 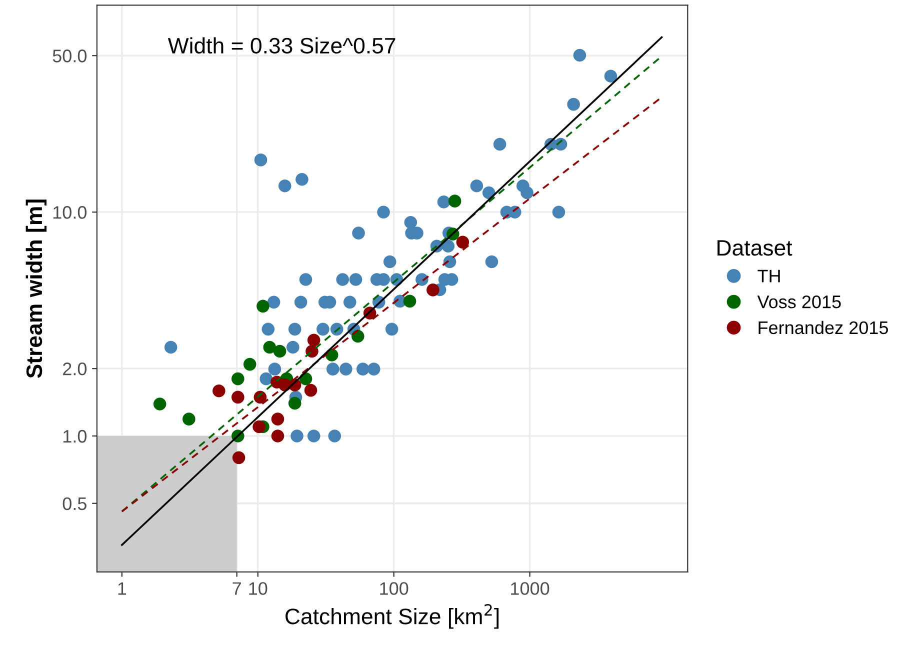 What do you see at coordinates (122, 588) in the screenshot?
I see `x-tick-label: 1` at bounding box center [122, 588].